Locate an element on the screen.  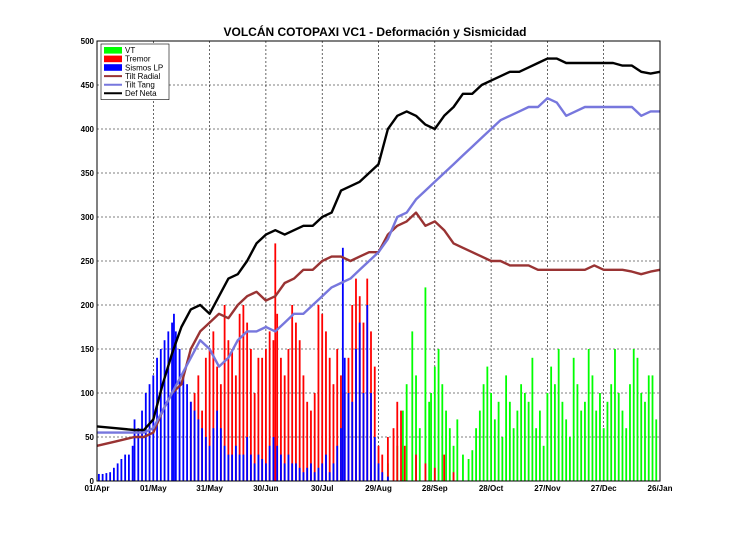
x-tick-label: 26/Jan is located at coordinates (660, 488).